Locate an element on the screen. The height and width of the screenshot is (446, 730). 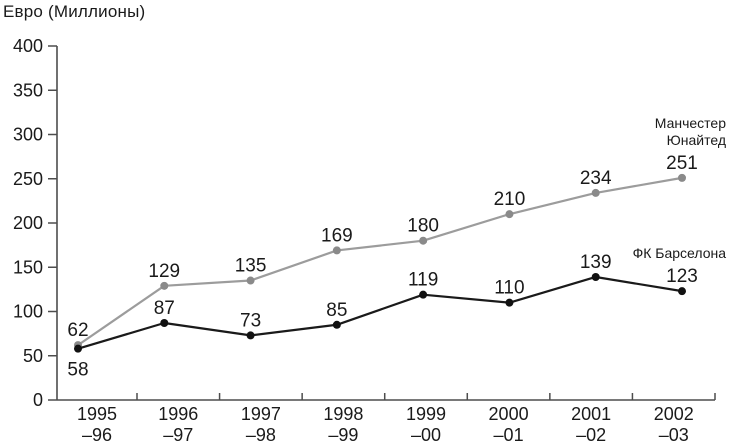
y-tick-label: 300 is located at coordinates (28, 135).